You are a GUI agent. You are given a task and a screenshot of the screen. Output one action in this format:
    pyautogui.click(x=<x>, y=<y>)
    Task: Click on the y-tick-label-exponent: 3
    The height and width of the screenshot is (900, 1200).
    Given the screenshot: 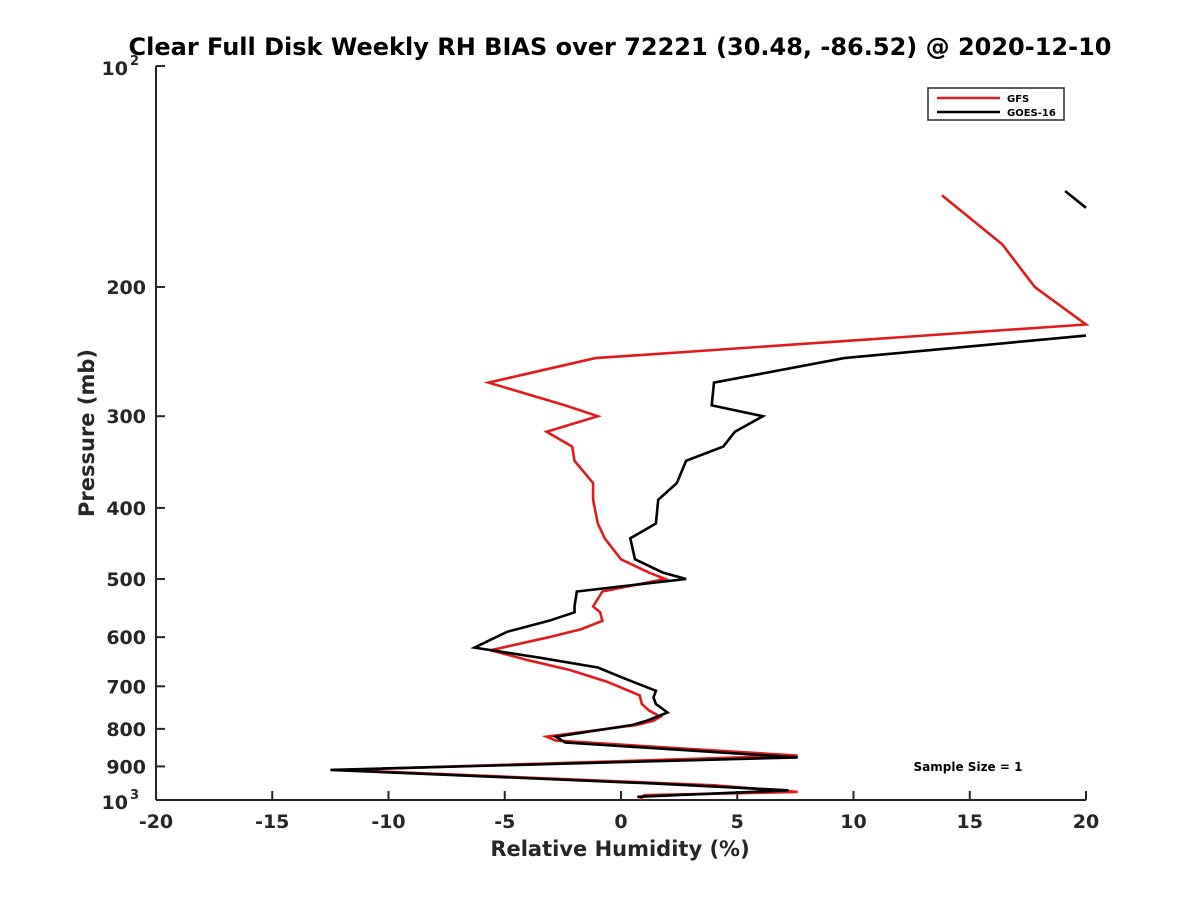 What is the action you would take?
    pyautogui.click(x=134, y=795)
    